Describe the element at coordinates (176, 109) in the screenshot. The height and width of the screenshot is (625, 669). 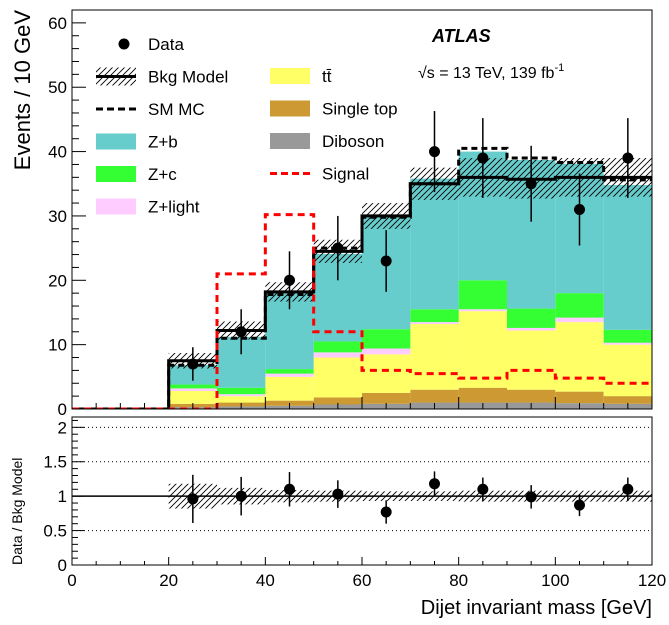
I see `legend-sm_mc-label: SM MC` at that location.